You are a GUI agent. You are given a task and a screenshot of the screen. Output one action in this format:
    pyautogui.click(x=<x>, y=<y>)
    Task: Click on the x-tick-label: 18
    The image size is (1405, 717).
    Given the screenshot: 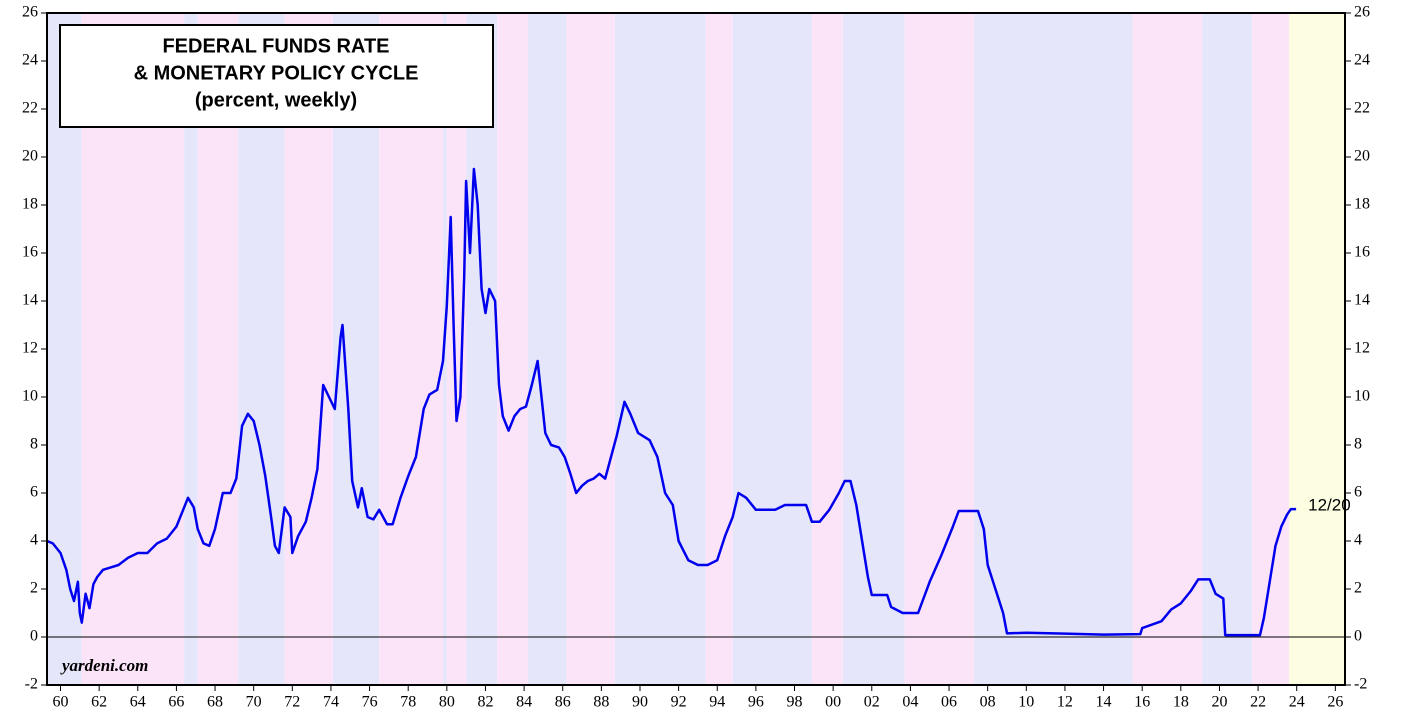 What is the action you would take?
    pyautogui.click(x=1181, y=702)
    